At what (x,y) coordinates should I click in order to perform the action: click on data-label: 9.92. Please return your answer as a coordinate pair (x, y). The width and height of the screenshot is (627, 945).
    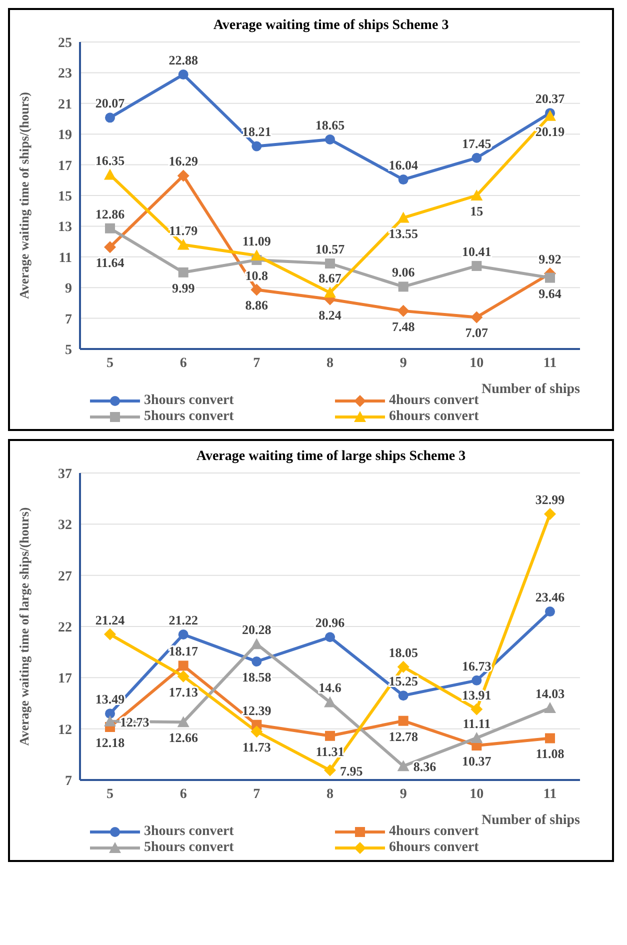
    Looking at the image, I should click on (550, 258).